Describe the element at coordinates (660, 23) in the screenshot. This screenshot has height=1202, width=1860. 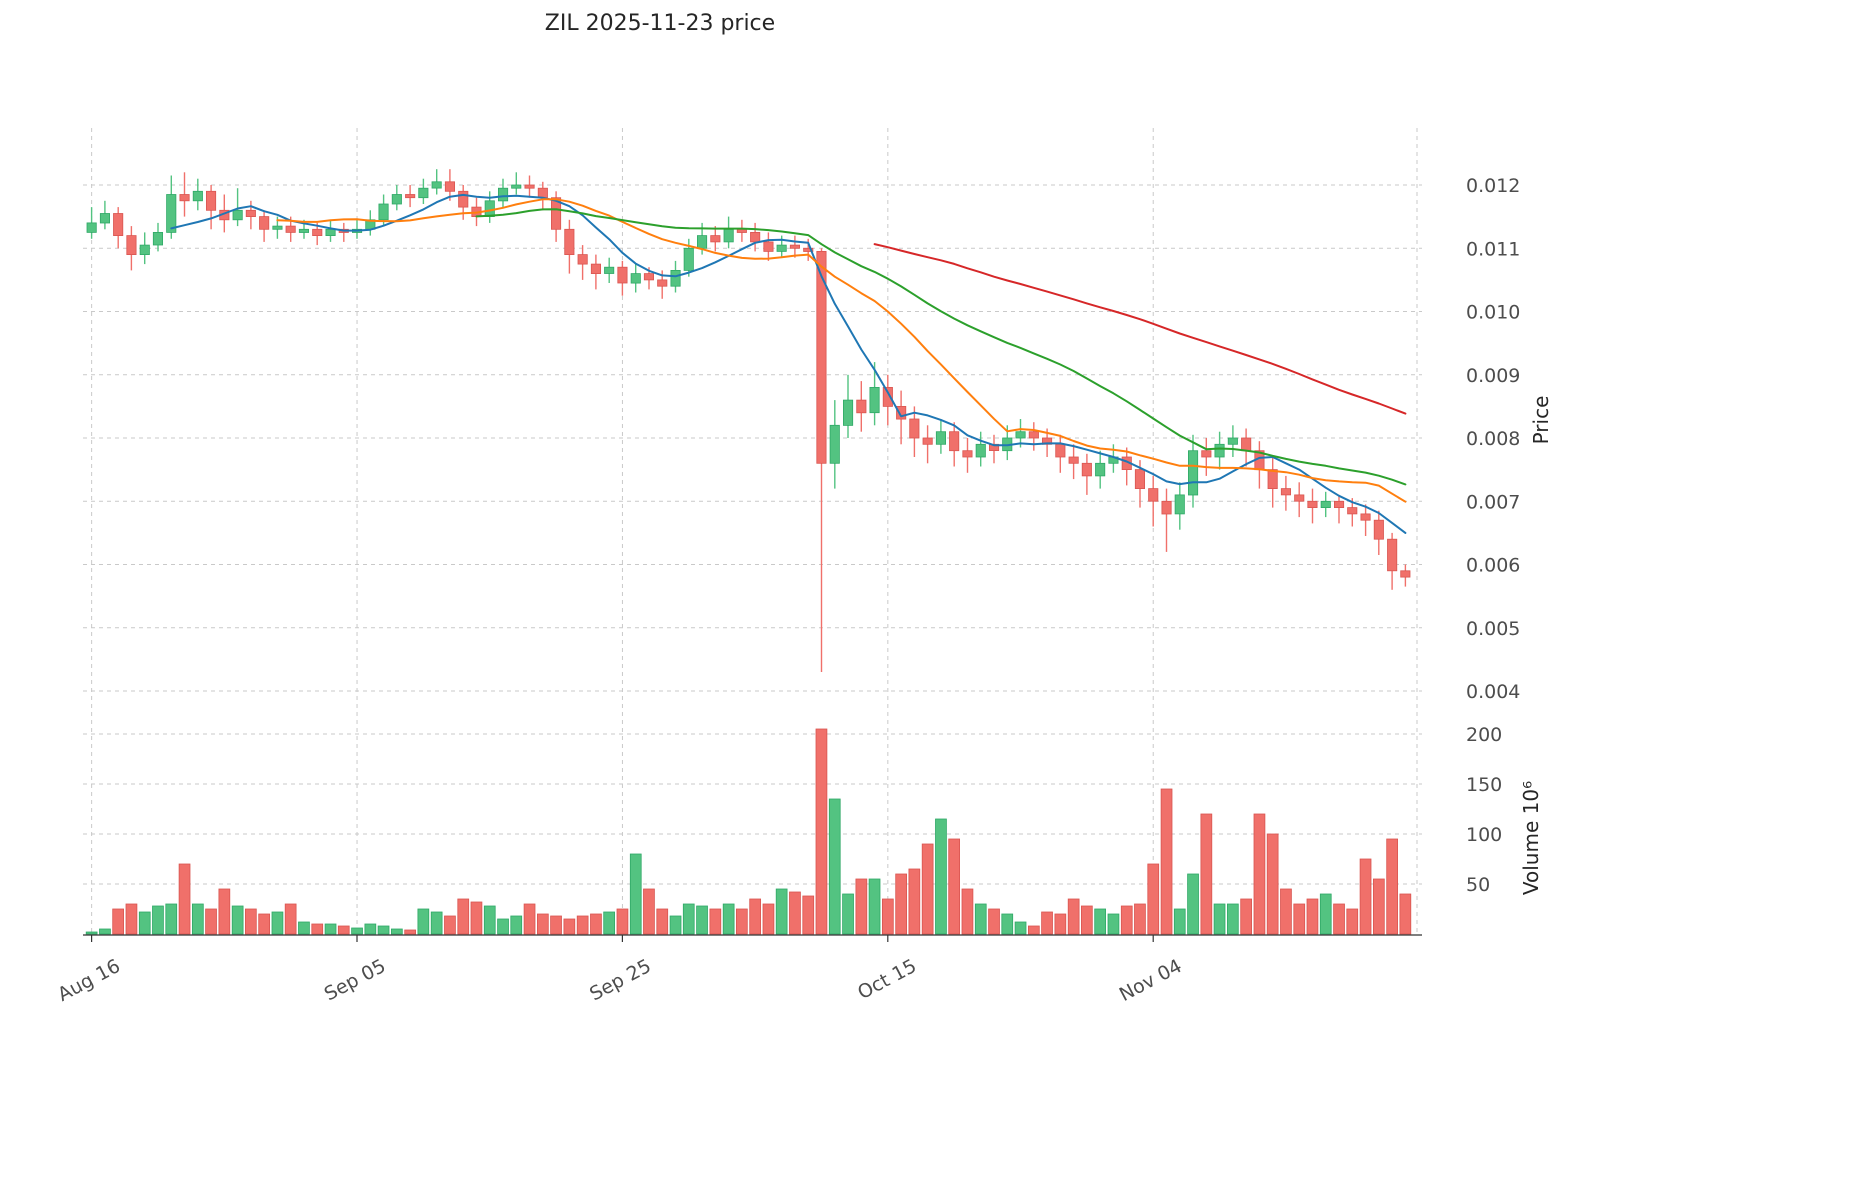
I see `chart-title: ZIL 2025-11-23 price` at that location.